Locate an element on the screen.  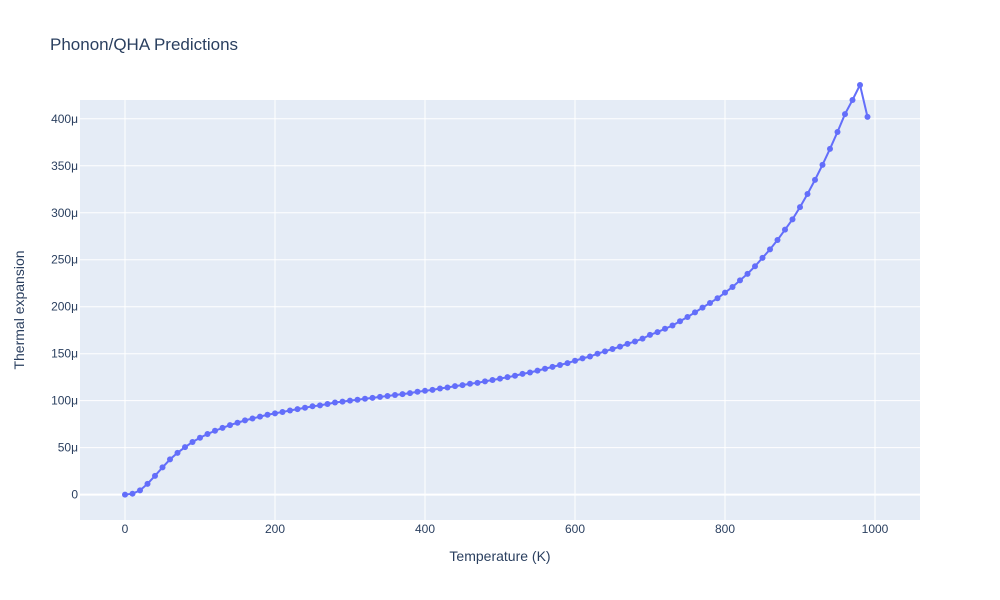
y-tick-label: 400μ is located at coordinates (64, 119).